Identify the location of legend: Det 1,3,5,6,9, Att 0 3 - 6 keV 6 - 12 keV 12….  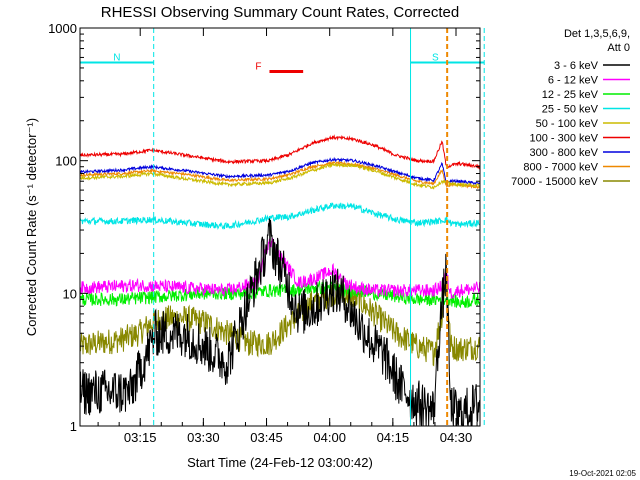
(570, 108).